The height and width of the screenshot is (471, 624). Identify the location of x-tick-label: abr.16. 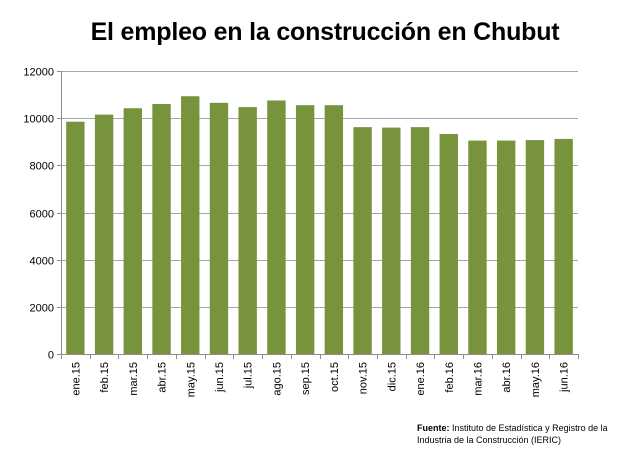
(507, 377).